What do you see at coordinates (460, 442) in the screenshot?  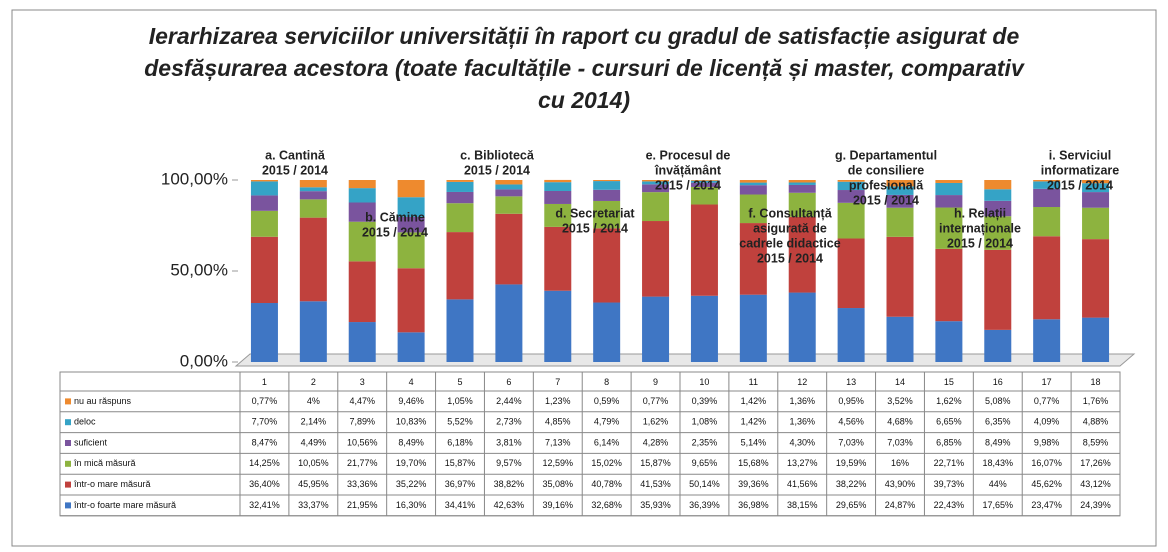 I see `data-label: 6,18%` at bounding box center [460, 442].